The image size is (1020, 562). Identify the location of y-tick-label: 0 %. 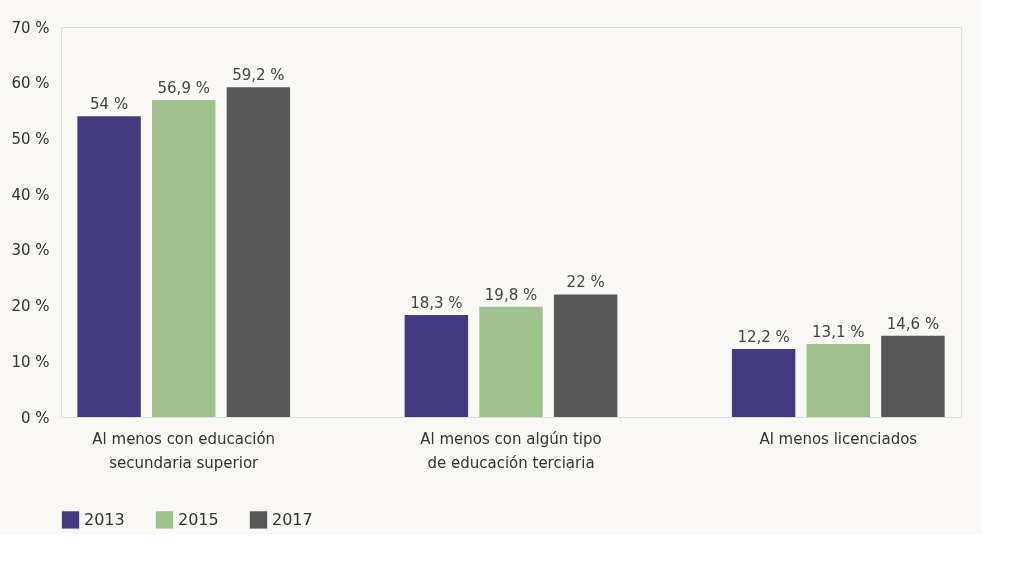
(35, 417).